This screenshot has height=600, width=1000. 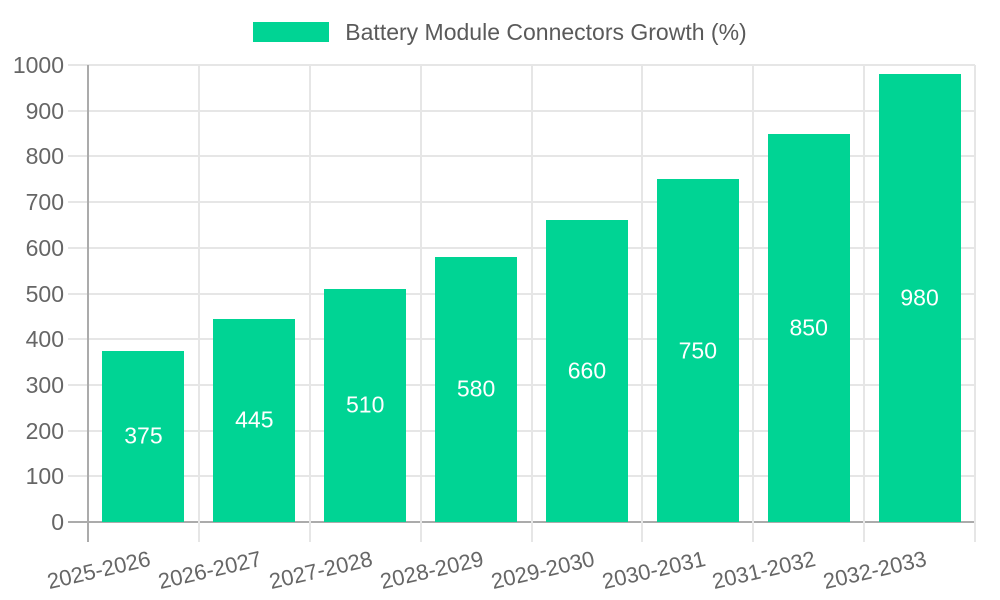 I want to click on y-tick-label: 200, so click(x=44, y=430).